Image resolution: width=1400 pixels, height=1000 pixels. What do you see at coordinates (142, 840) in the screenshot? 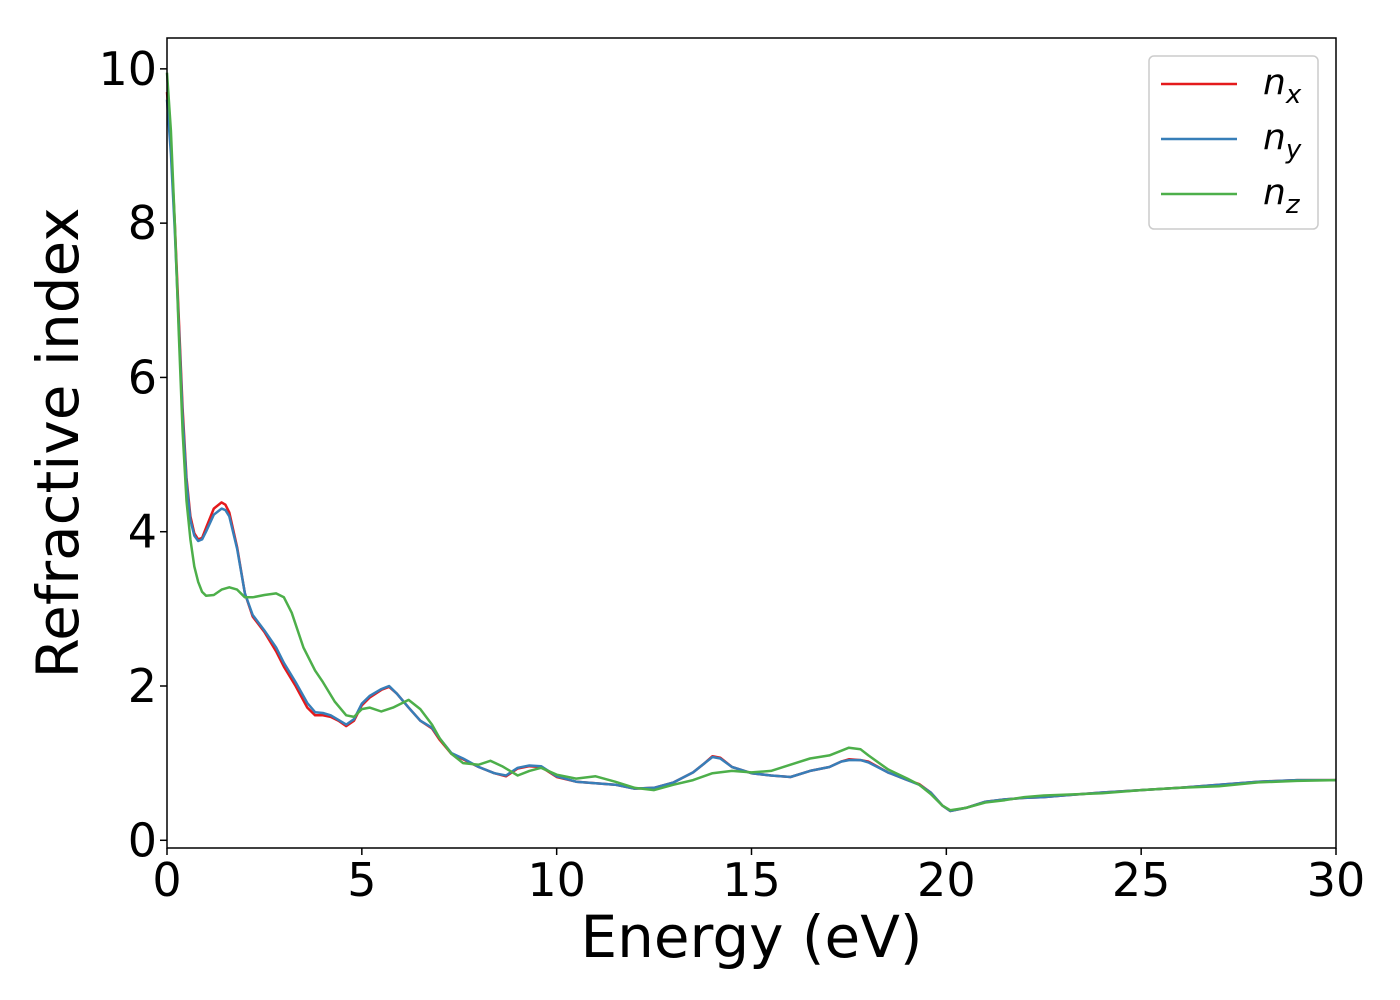
I see `y-tick-label: 0` at bounding box center [142, 840].